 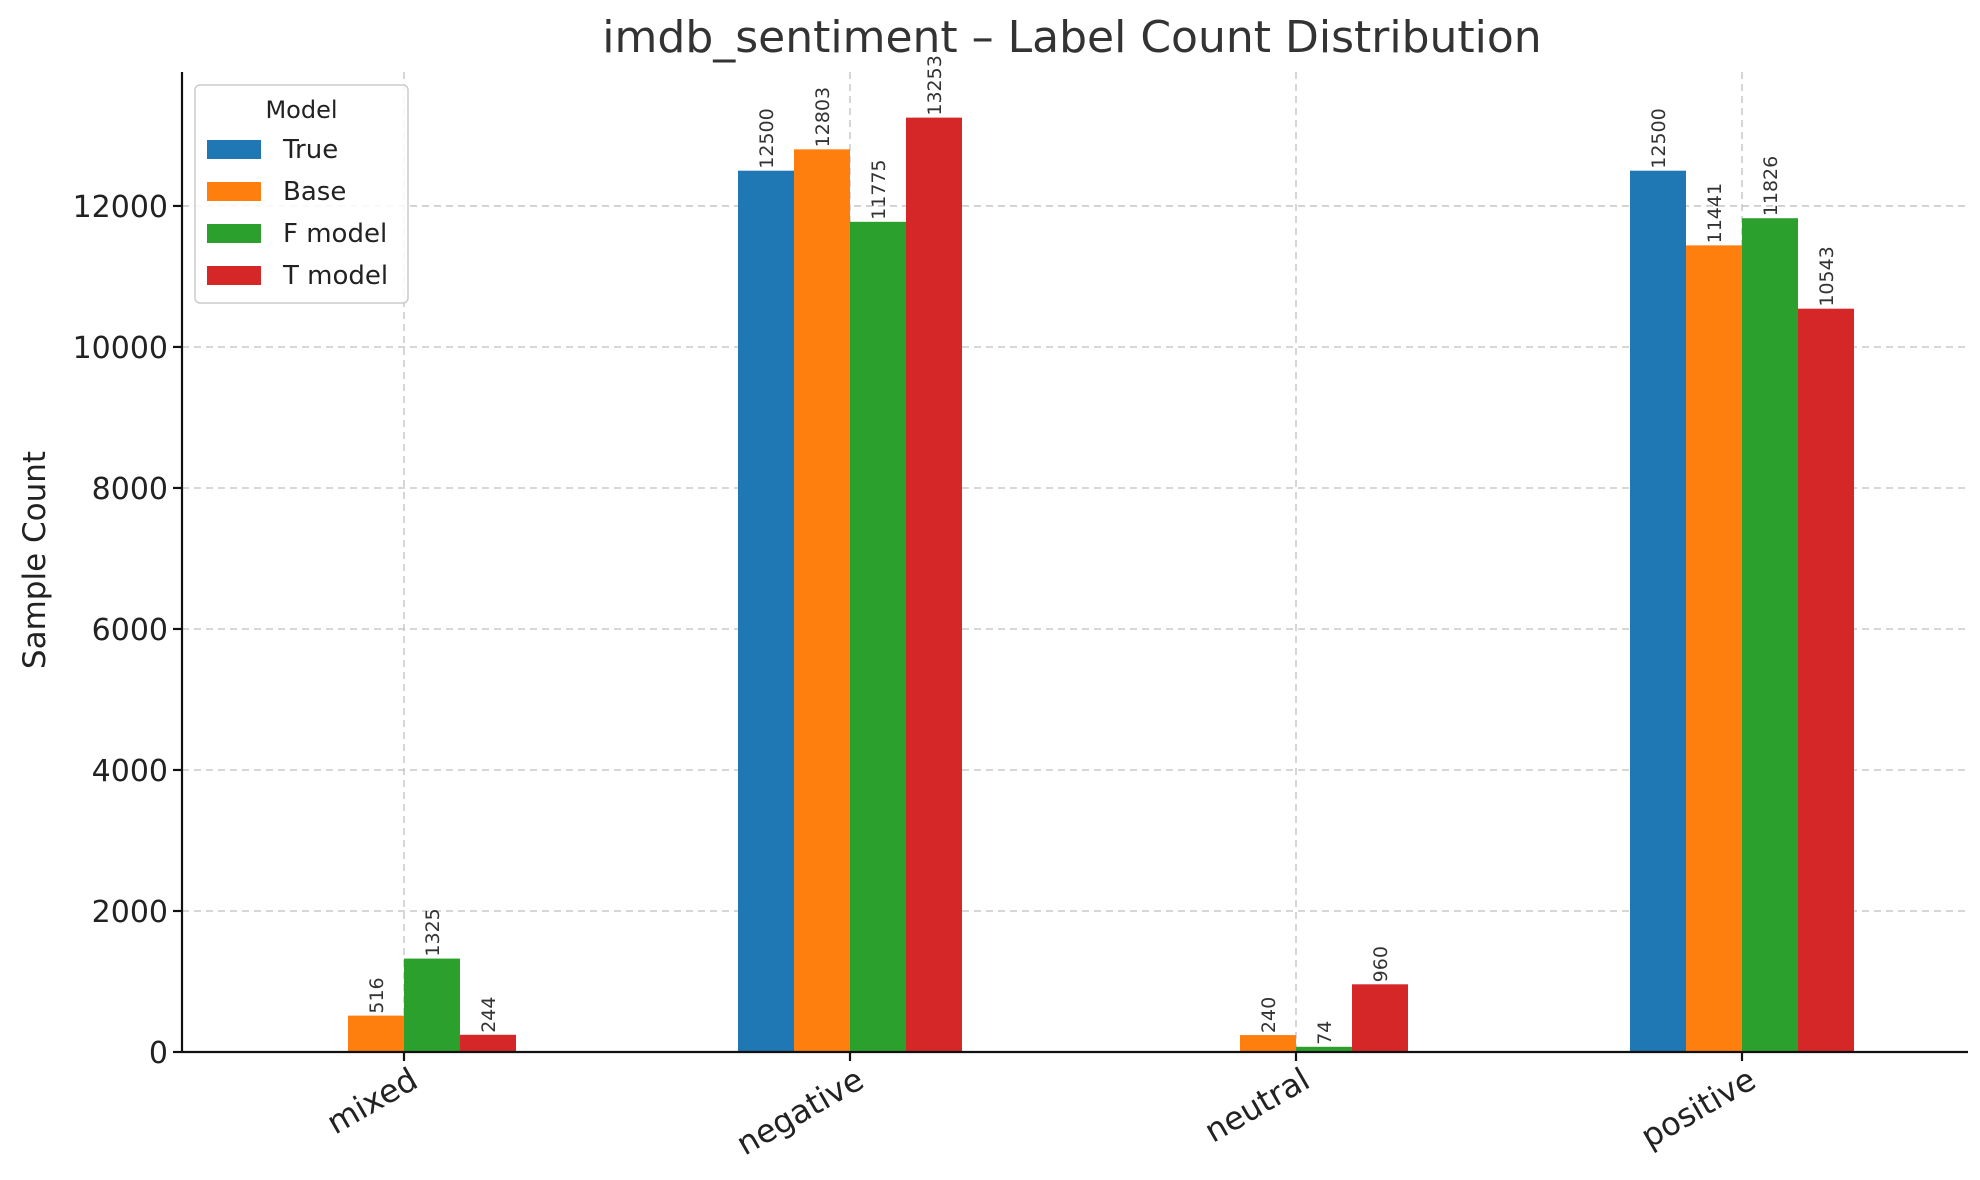 What do you see at coordinates (130, 912) in the screenshot?
I see `y-tick-label: 2000` at bounding box center [130, 912].